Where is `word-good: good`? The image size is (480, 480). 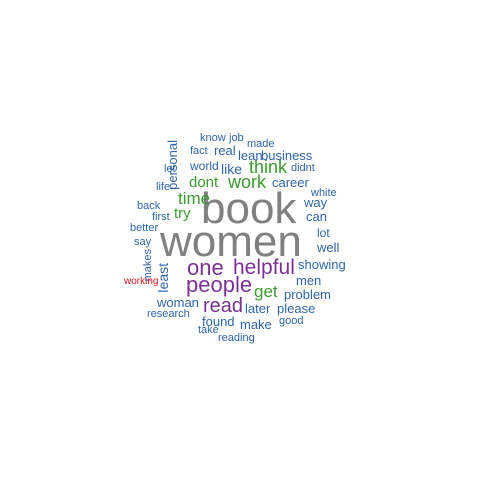 word-good: good is located at coordinates (291, 321).